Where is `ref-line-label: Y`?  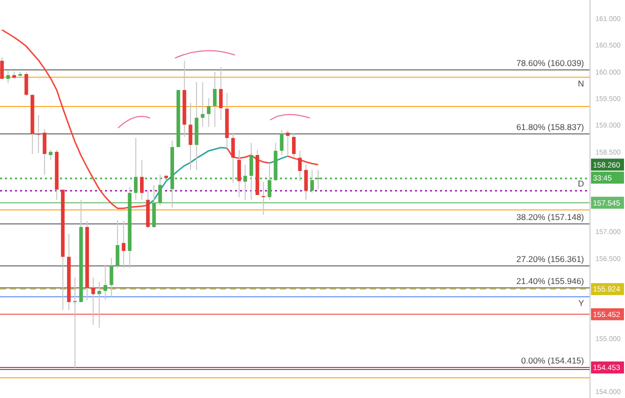
ref-line-label: Y is located at coordinates (581, 303).